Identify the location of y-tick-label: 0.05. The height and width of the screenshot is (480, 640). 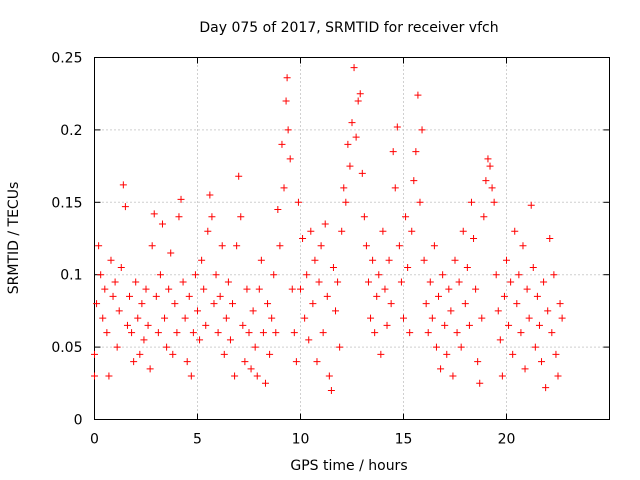
(66, 348).